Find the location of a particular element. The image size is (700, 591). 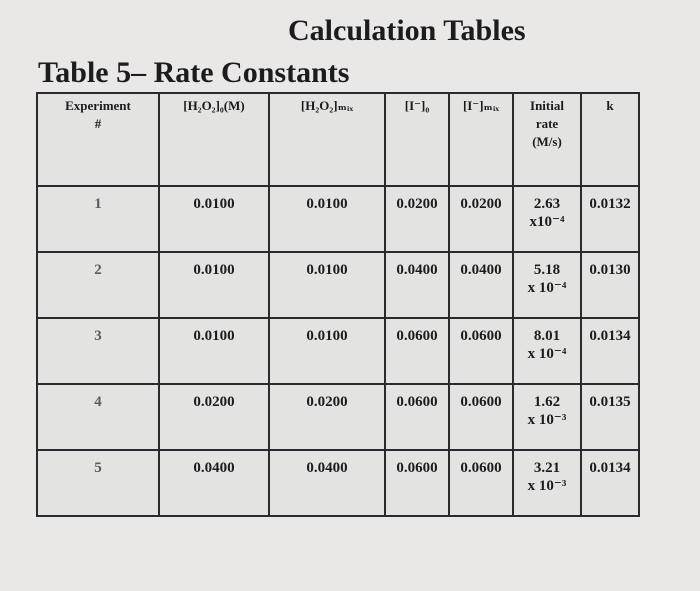

cell-h2o2-initial: 0.0400 is located at coordinates (214, 483).